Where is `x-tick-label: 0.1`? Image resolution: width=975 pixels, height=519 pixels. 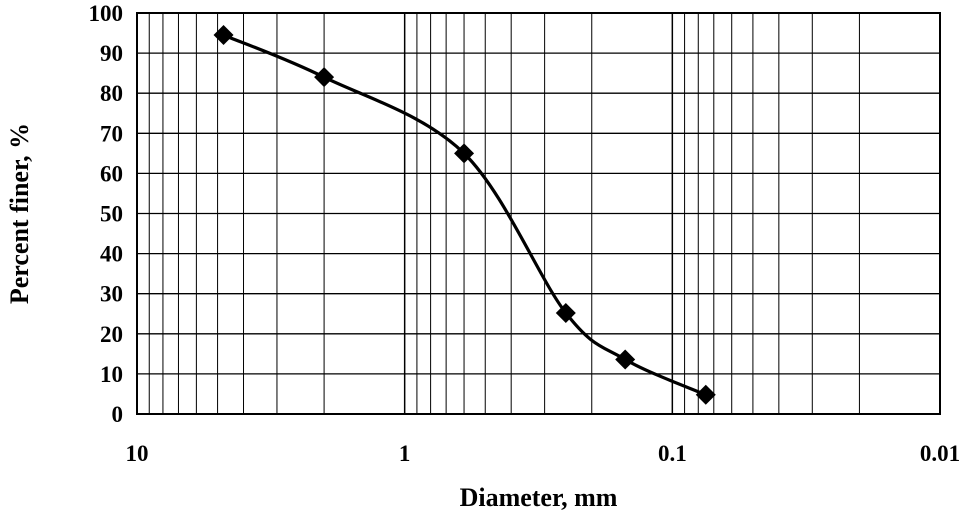 x-tick-label: 0.1 is located at coordinates (672, 453).